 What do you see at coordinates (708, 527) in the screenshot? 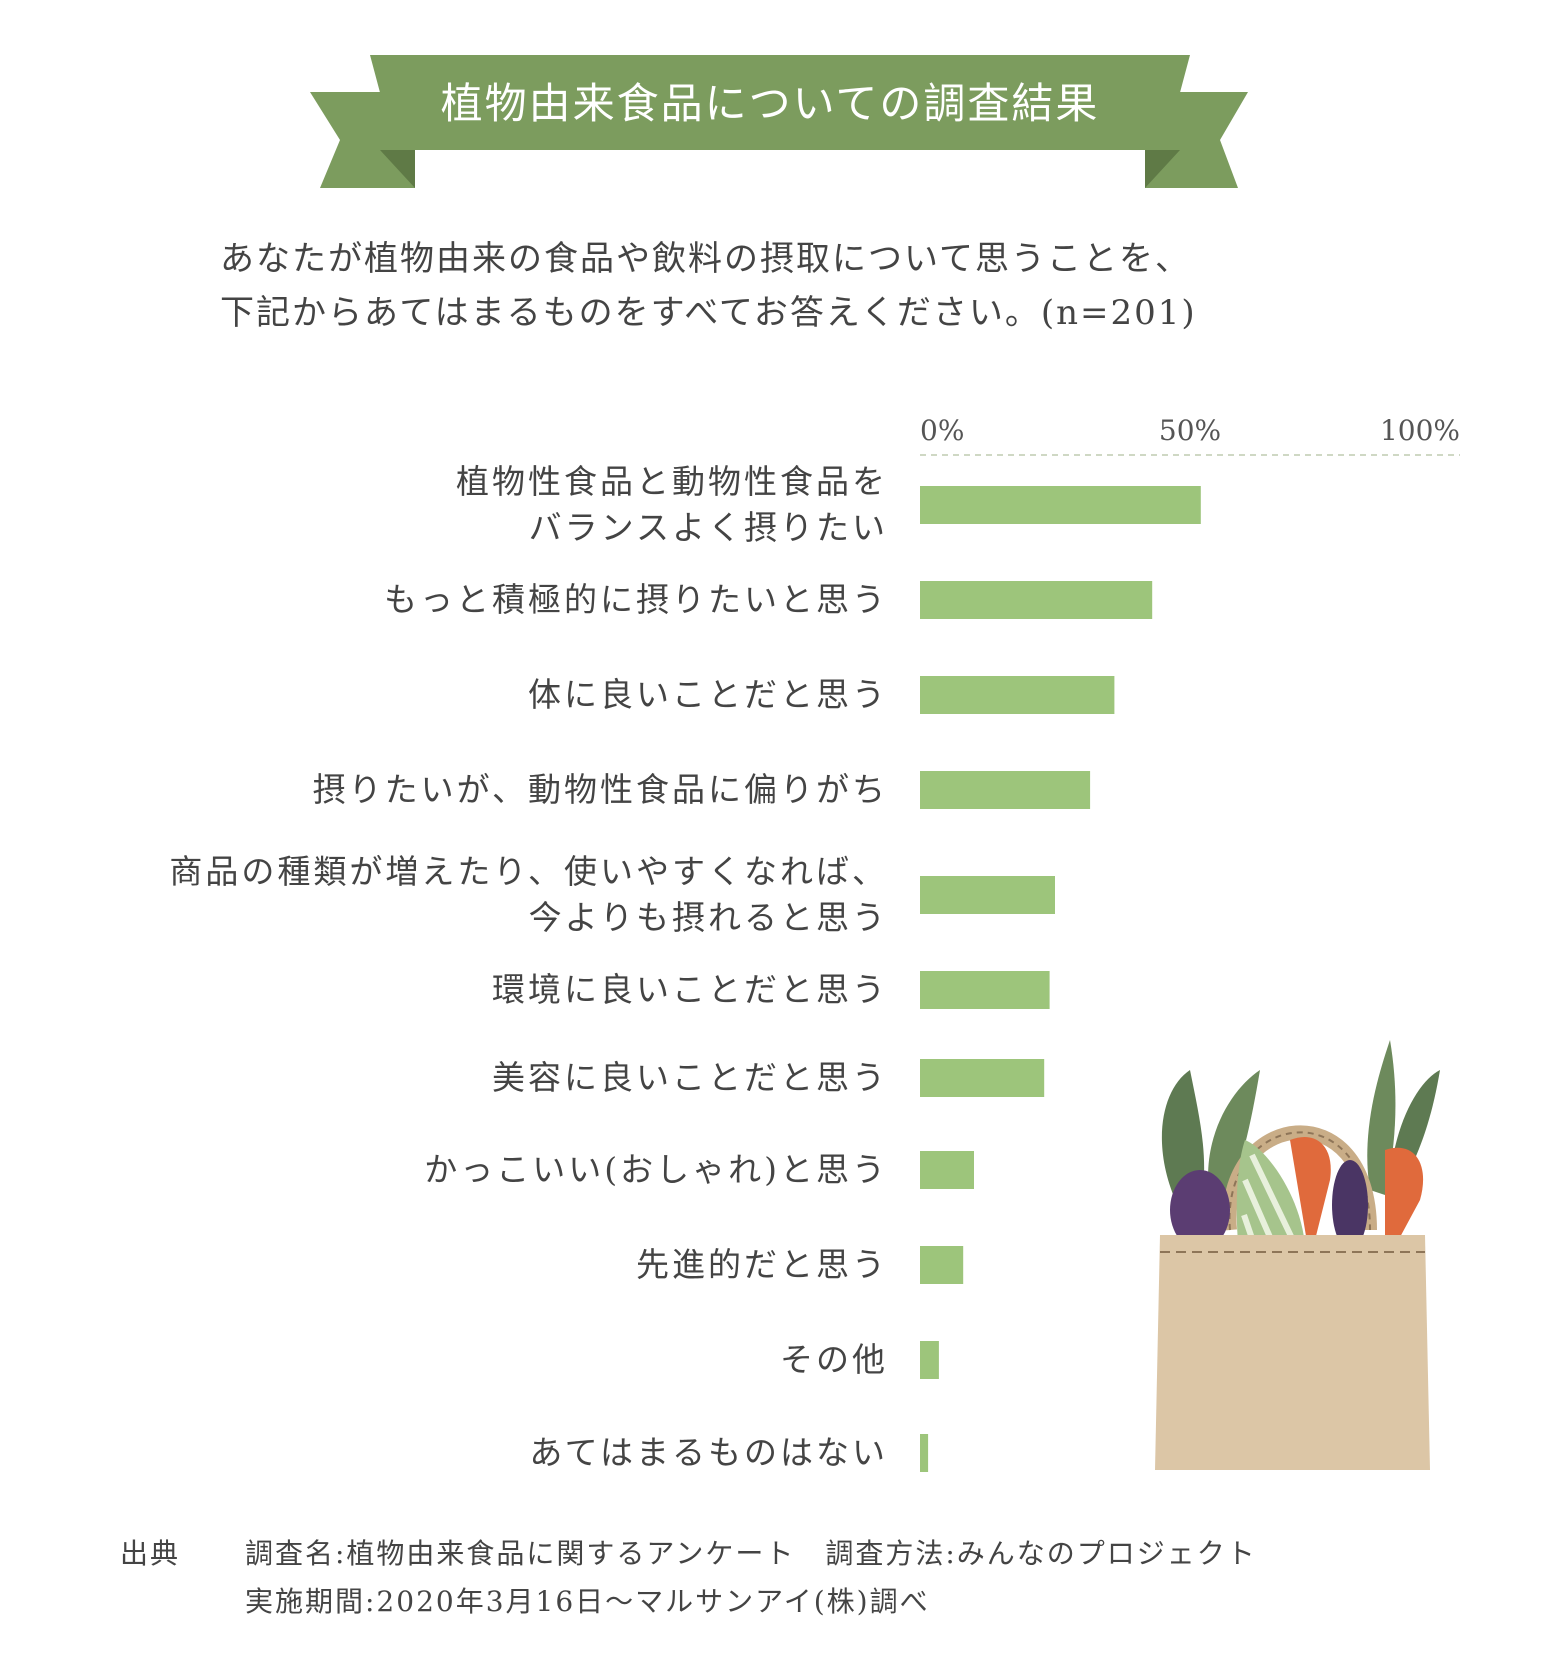
I see `category-label: バランスよく摂りたい` at bounding box center [708, 527].